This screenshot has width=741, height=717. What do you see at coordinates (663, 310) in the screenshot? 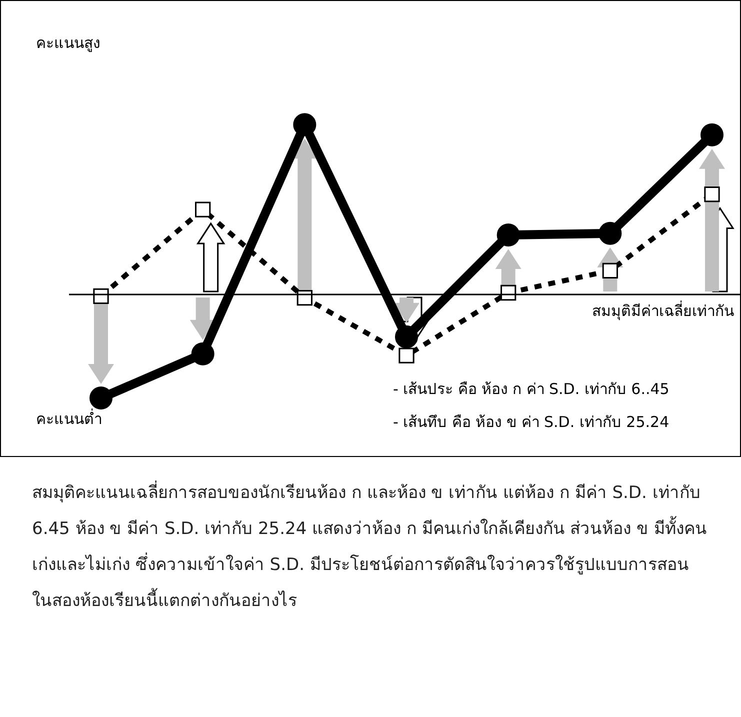
I see `ref-line-label: สมมุติมีค่าเฉลี่ยเท่ากัน` at bounding box center [663, 310].